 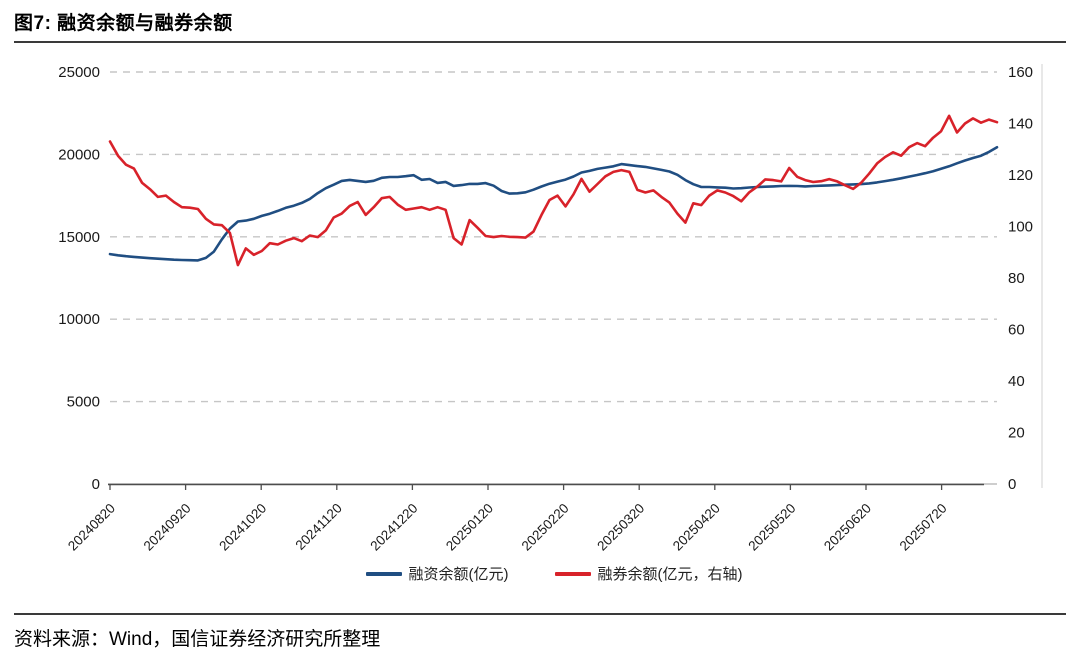 I want to click on x-axis-label: 20250620, so click(x=847, y=527).